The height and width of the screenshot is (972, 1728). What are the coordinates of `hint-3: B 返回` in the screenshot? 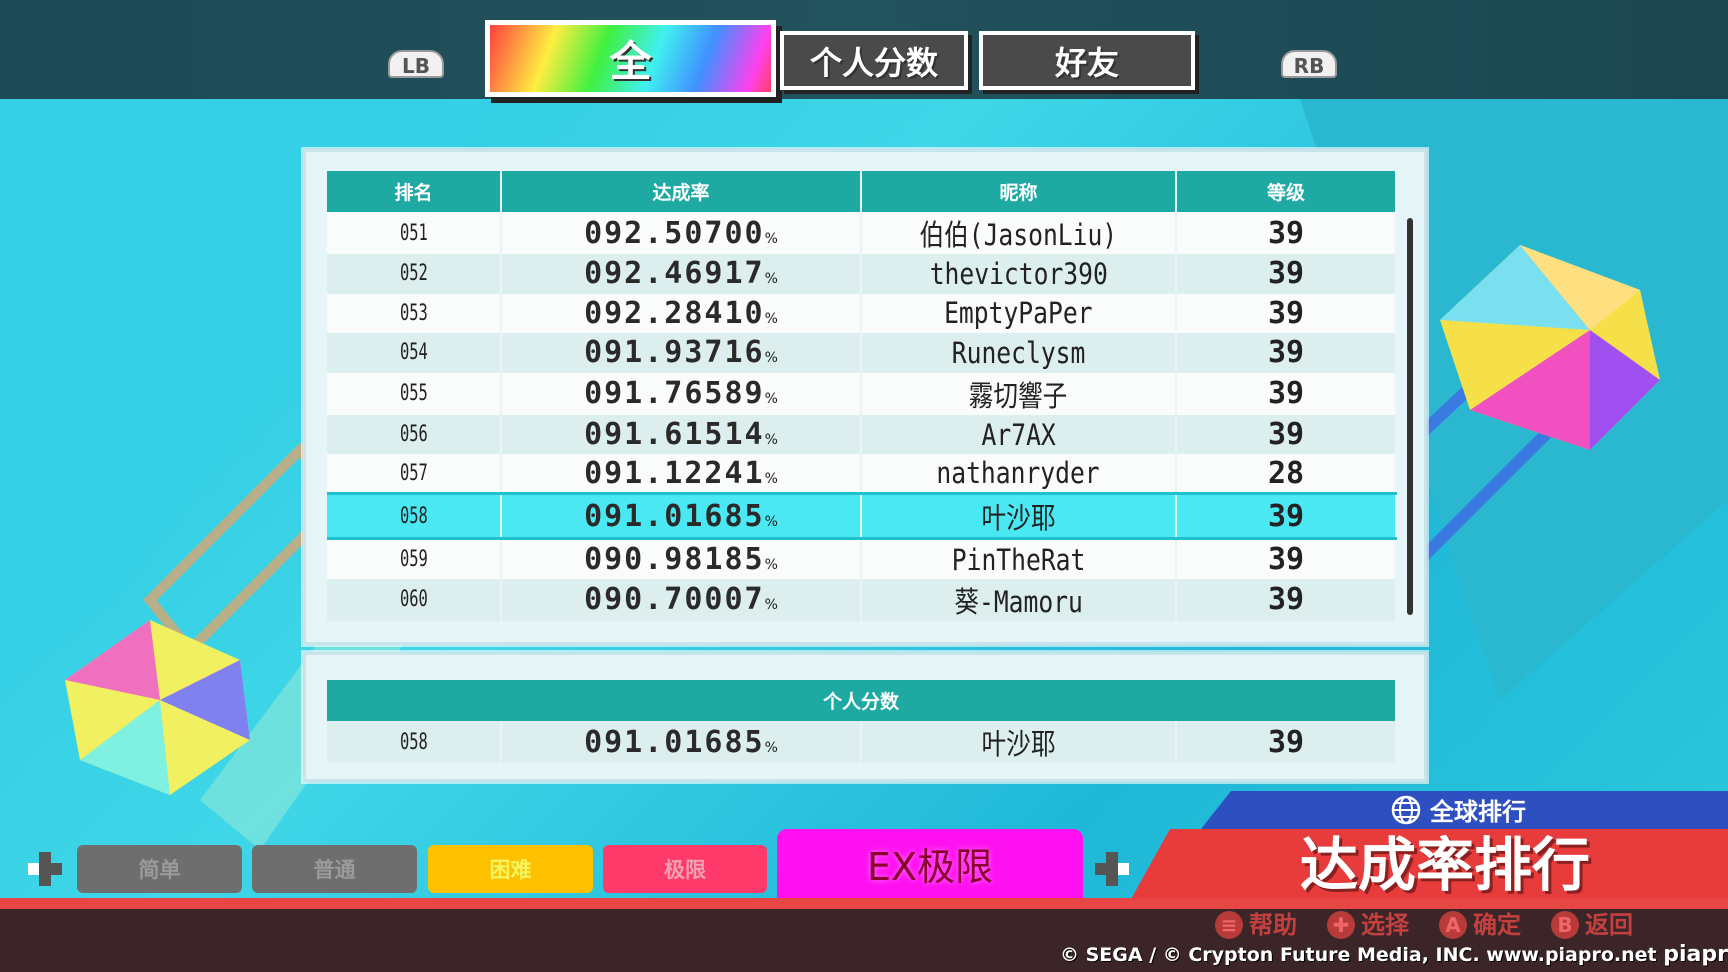 It's located at (1592, 925).